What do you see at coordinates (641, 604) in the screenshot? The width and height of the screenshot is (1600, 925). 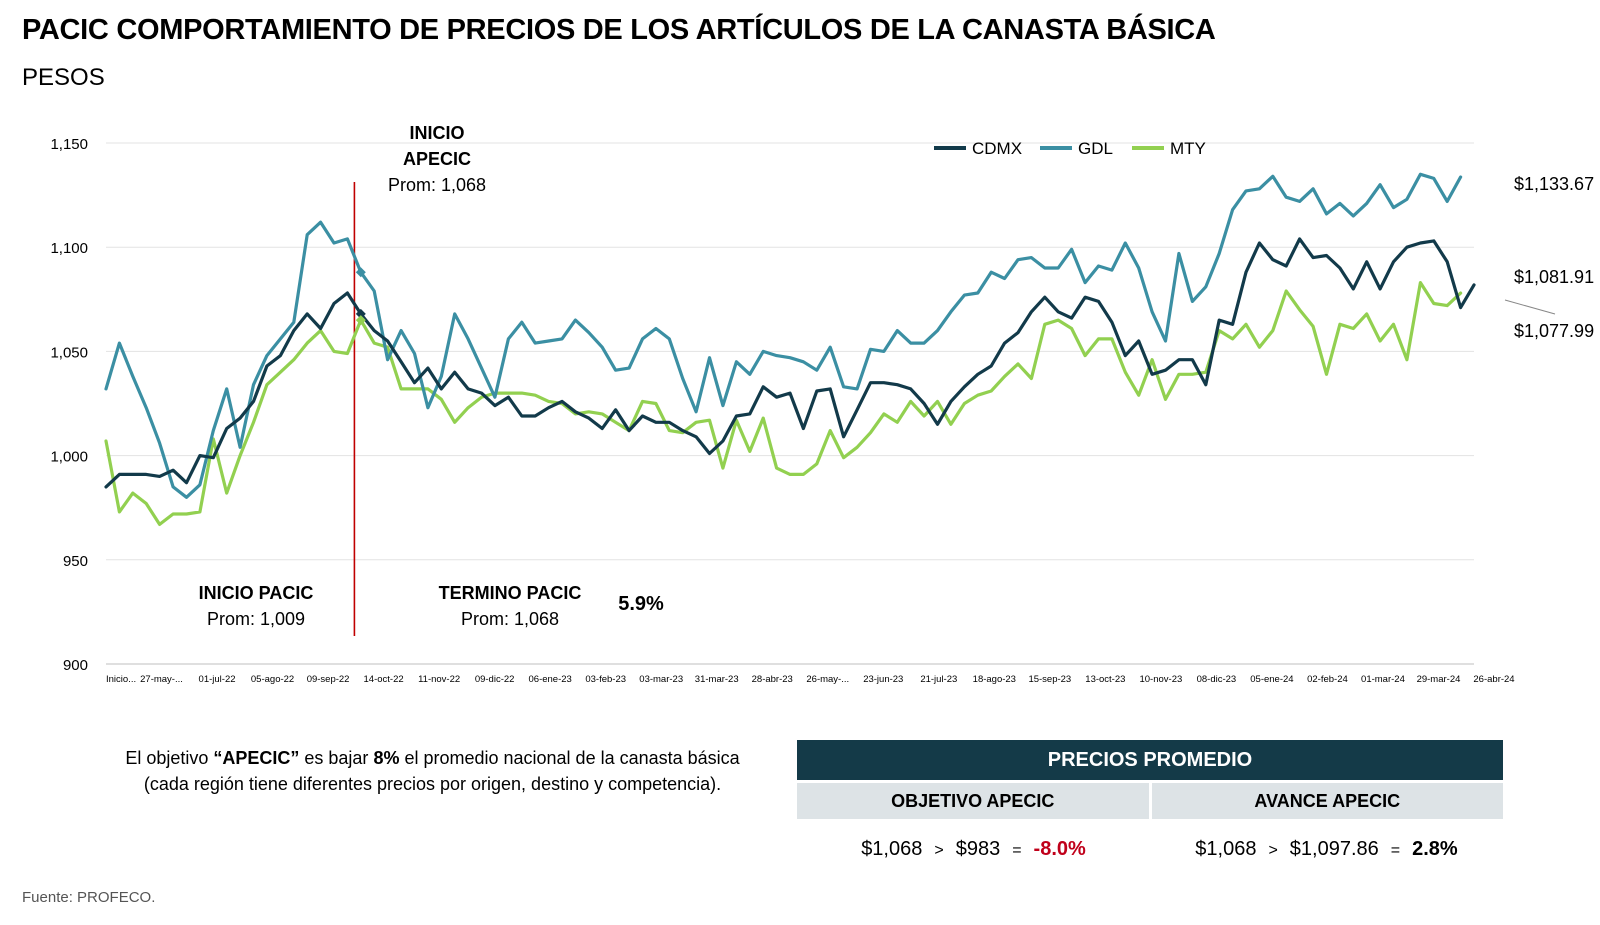 I see `change-percent-label: 5.9%` at bounding box center [641, 604].